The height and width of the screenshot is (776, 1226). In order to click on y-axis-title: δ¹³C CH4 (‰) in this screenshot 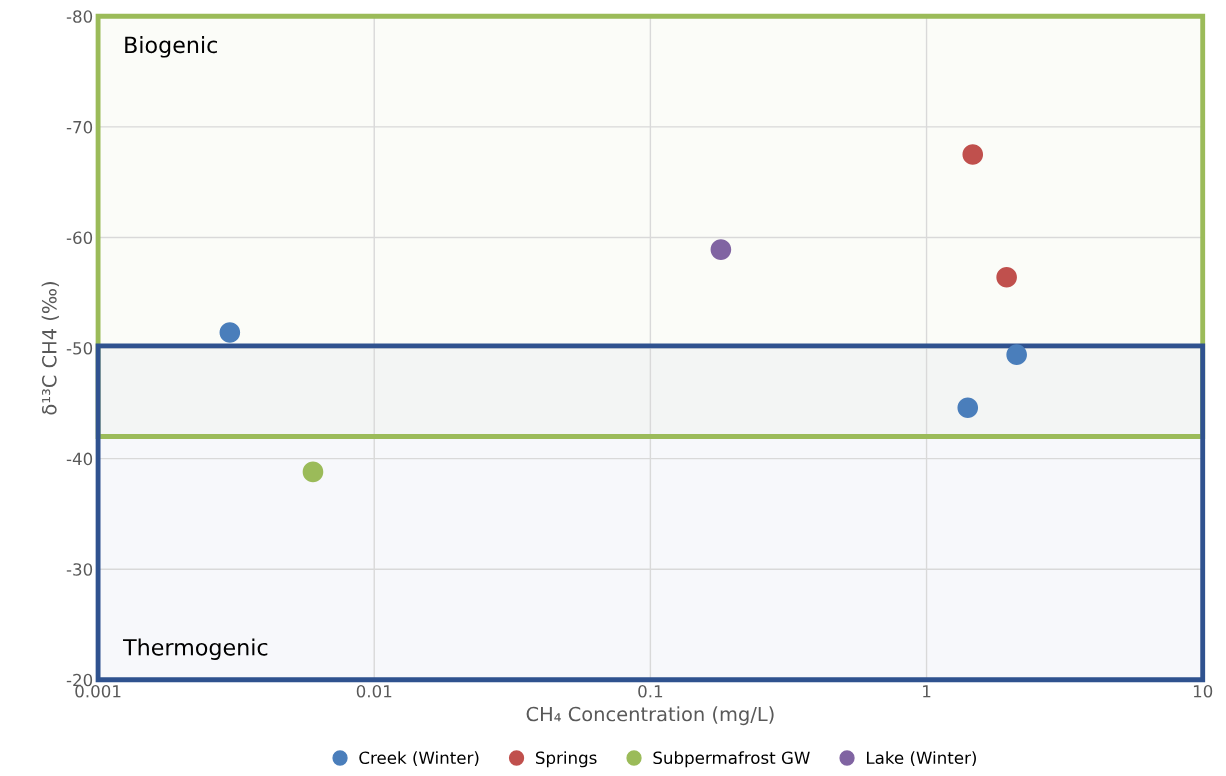, I will do `click(50, 348)`.